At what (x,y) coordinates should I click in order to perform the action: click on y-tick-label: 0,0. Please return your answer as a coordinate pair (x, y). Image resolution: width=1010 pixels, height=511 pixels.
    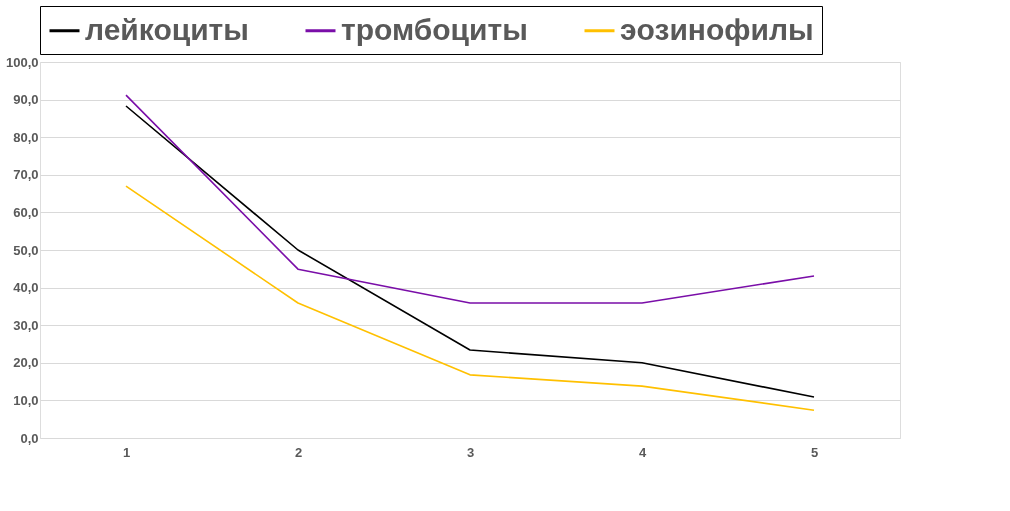
    Looking at the image, I should click on (29, 438).